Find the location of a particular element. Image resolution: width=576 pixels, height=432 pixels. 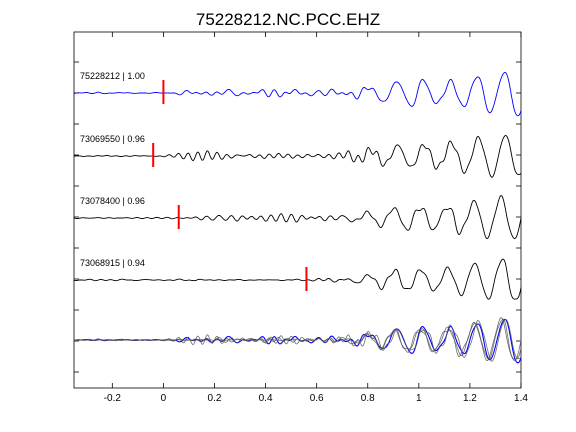

x-tick-label: 0.4 is located at coordinates (266, 398).